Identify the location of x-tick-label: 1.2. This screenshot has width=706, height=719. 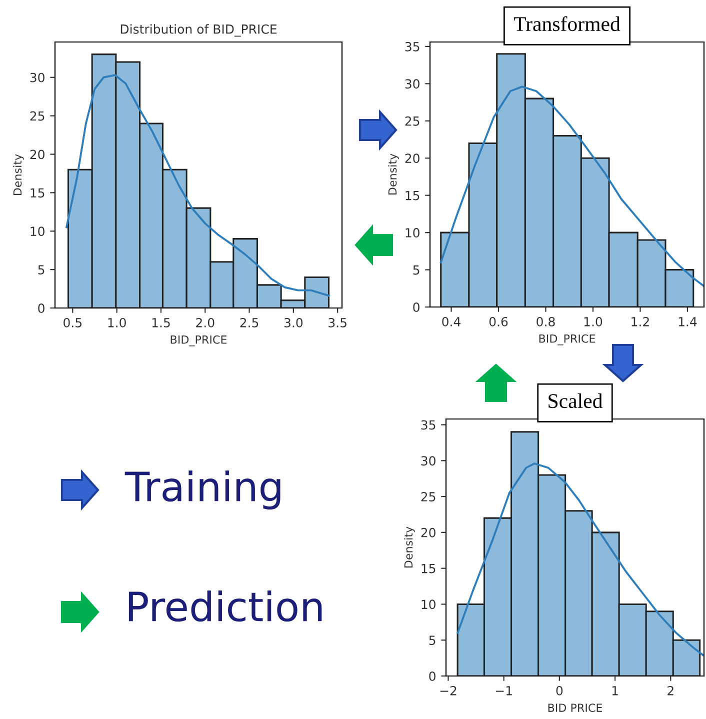
(640, 321).